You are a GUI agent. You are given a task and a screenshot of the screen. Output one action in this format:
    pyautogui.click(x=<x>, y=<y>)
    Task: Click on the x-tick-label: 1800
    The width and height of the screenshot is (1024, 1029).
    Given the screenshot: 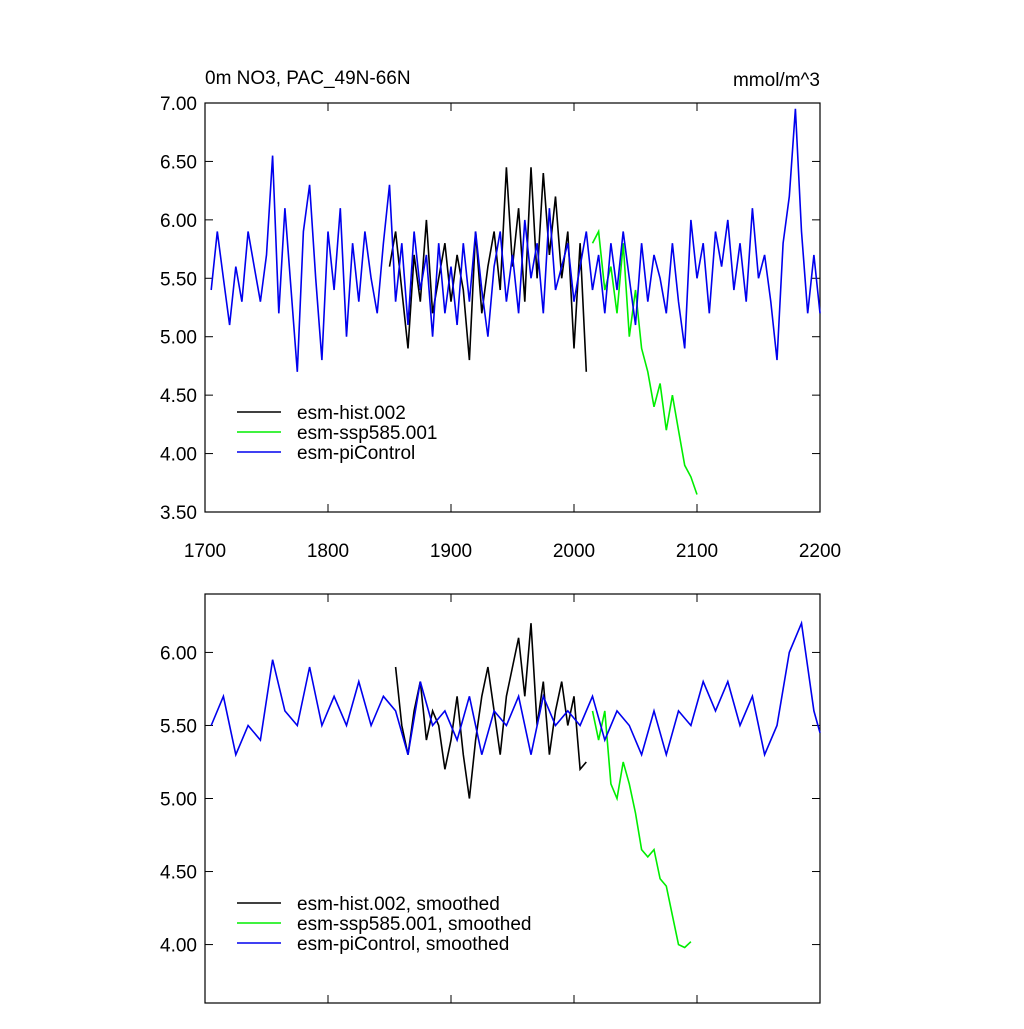 What is the action you would take?
    pyautogui.click(x=328, y=551)
    